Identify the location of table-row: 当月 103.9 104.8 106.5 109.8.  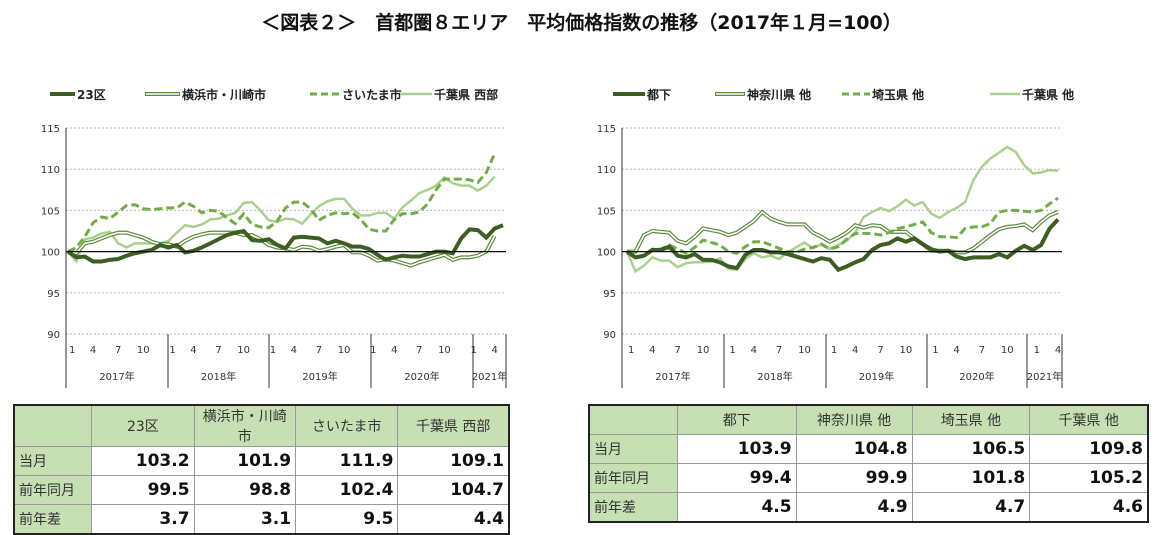
(868, 449).